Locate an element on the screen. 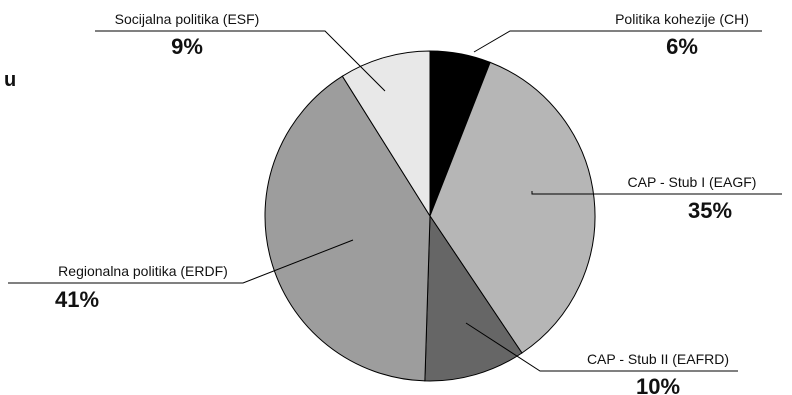  slice-value-1: 35% is located at coordinates (710, 210).